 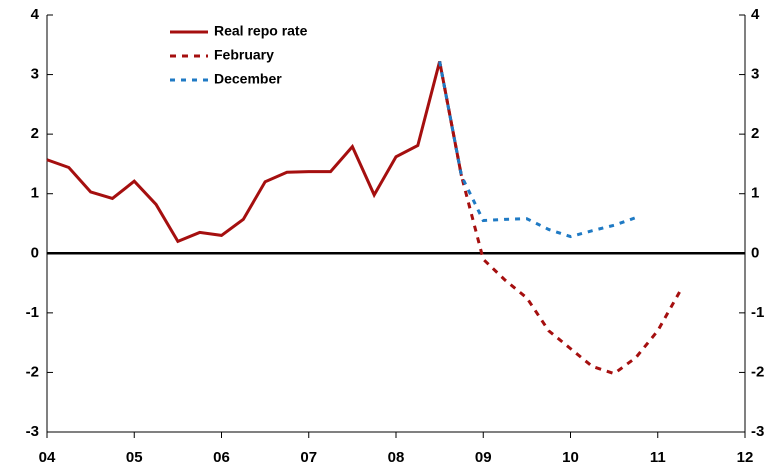 I want to click on y-tick-label: 1, so click(x=35, y=193).